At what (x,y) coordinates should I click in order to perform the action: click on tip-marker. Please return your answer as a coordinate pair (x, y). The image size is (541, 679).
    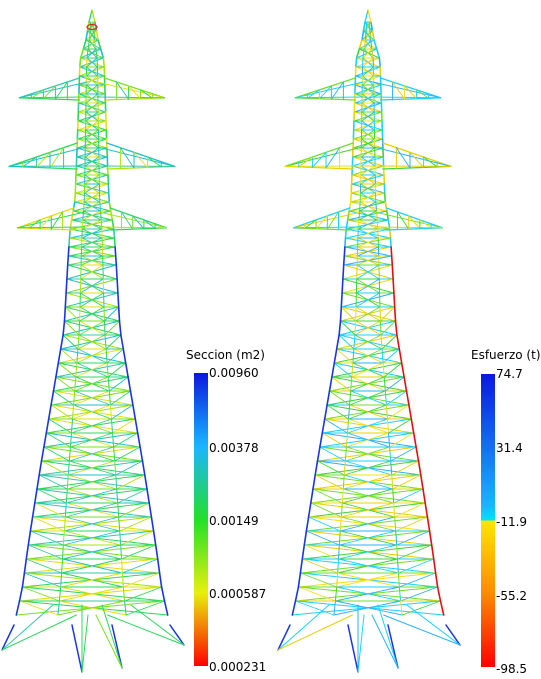
    Looking at the image, I should click on (92, 27).